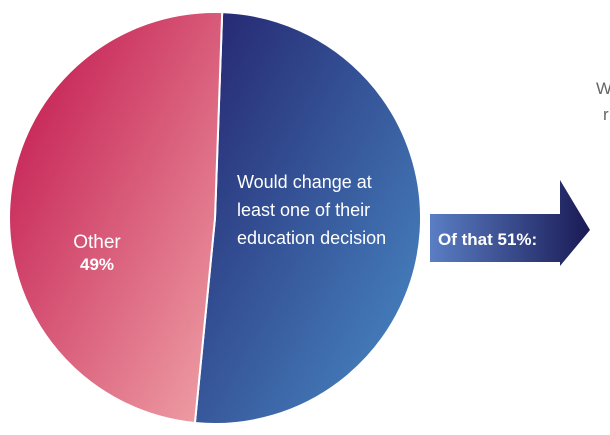 The image size is (610, 435). I want to click on slice-label-line-1: Would change at, so click(304, 182).